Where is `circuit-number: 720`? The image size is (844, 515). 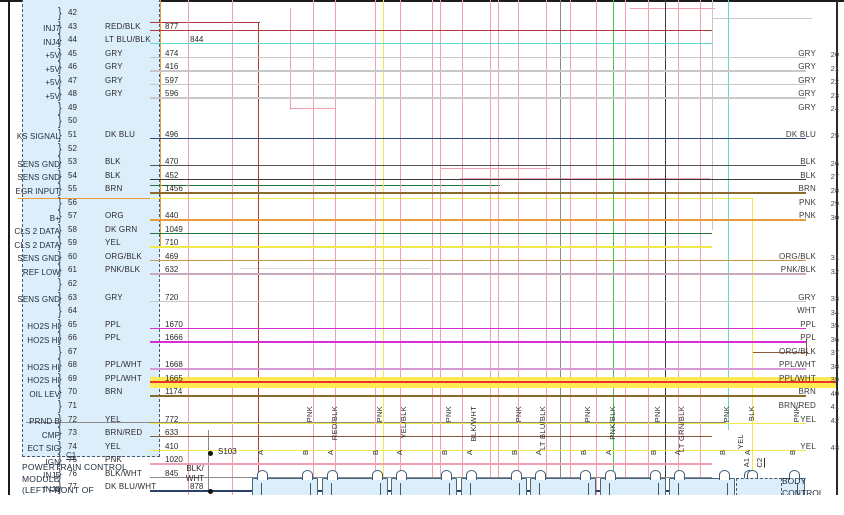
circuit-number: 720 is located at coordinates (172, 297).